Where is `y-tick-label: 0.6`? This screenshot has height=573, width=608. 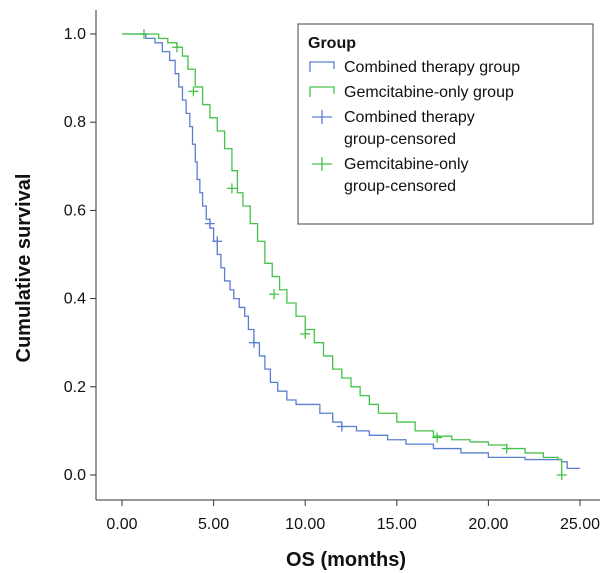 y-tick-label: 0.6 is located at coordinates (75, 210).